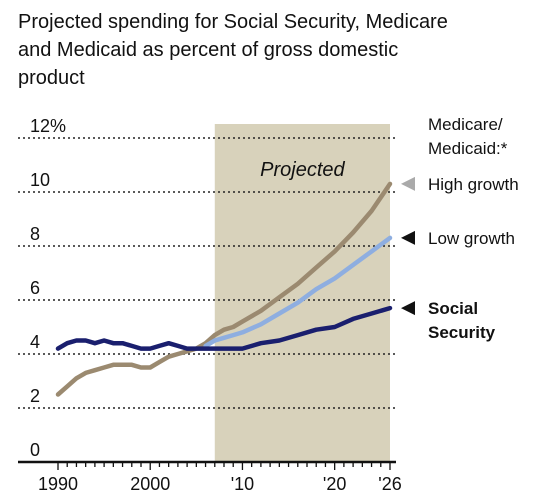 This screenshot has width=544, height=494. I want to click on x-tick-label: '10, so click(242, 484).